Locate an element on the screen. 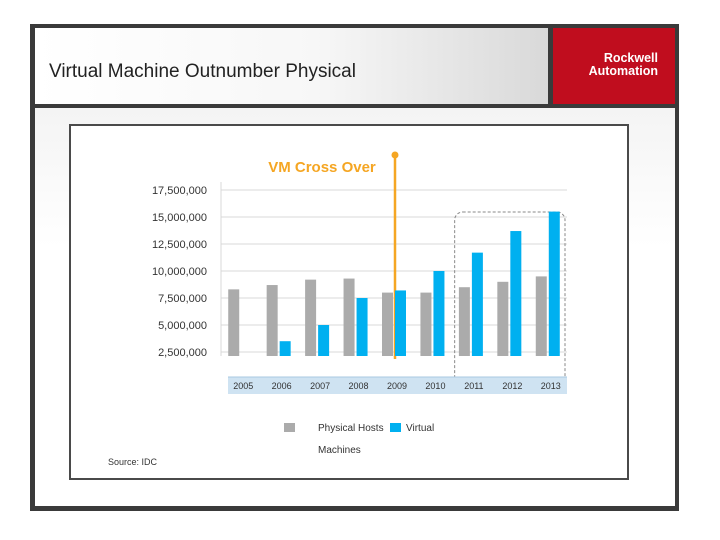 Image resolution: width=720 pixels, height=540 pixels. legend-swatch-physical is located at coordinates (289, 427).